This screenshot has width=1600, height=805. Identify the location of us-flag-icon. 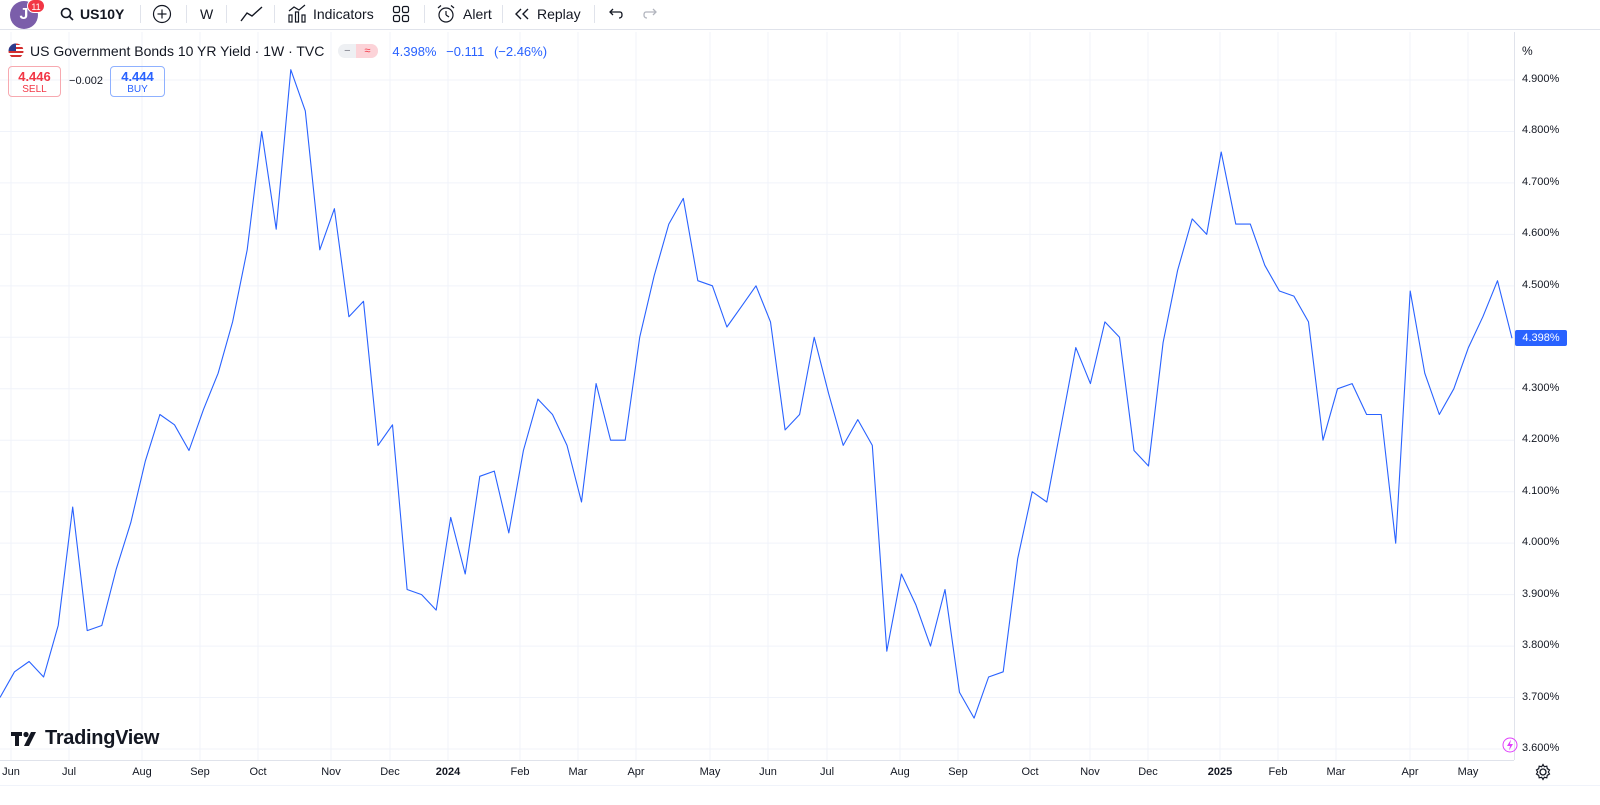
(16, 51).